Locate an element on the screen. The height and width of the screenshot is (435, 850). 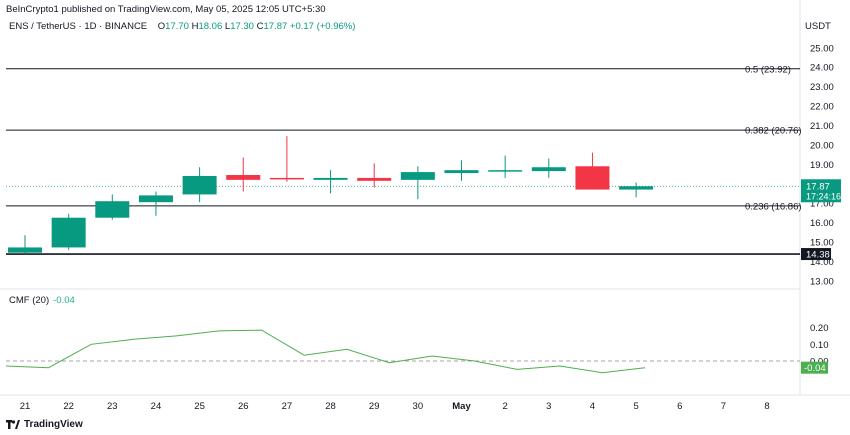
level-label: 0.236 (16.86) is located at coordinates (773, 206).